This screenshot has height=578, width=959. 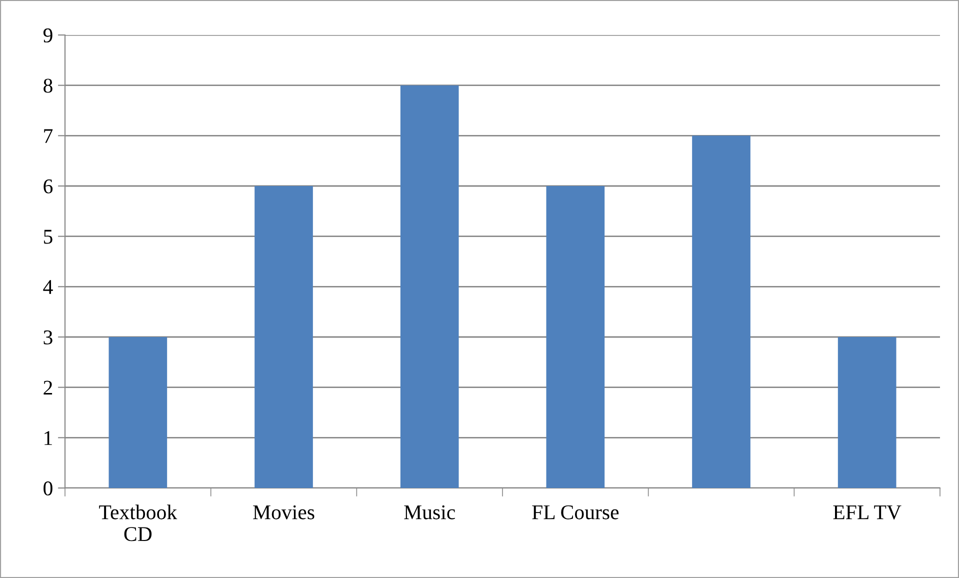 What do you see at coordinates (48, 387) in the screenshot?
I see `y-tick-label: 2` at bounding box center [48, 387].